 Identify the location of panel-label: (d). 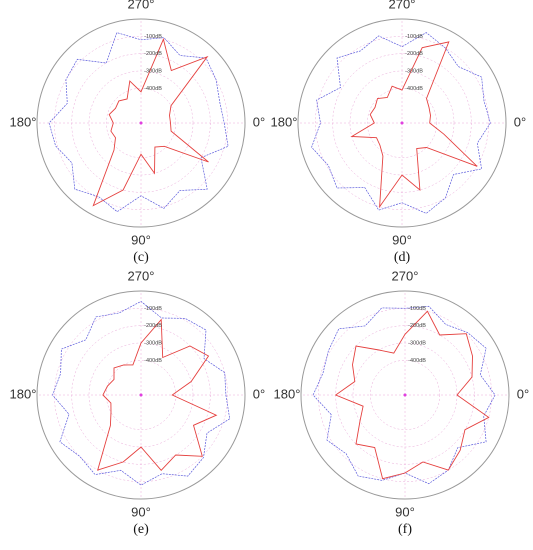
(402, 257).